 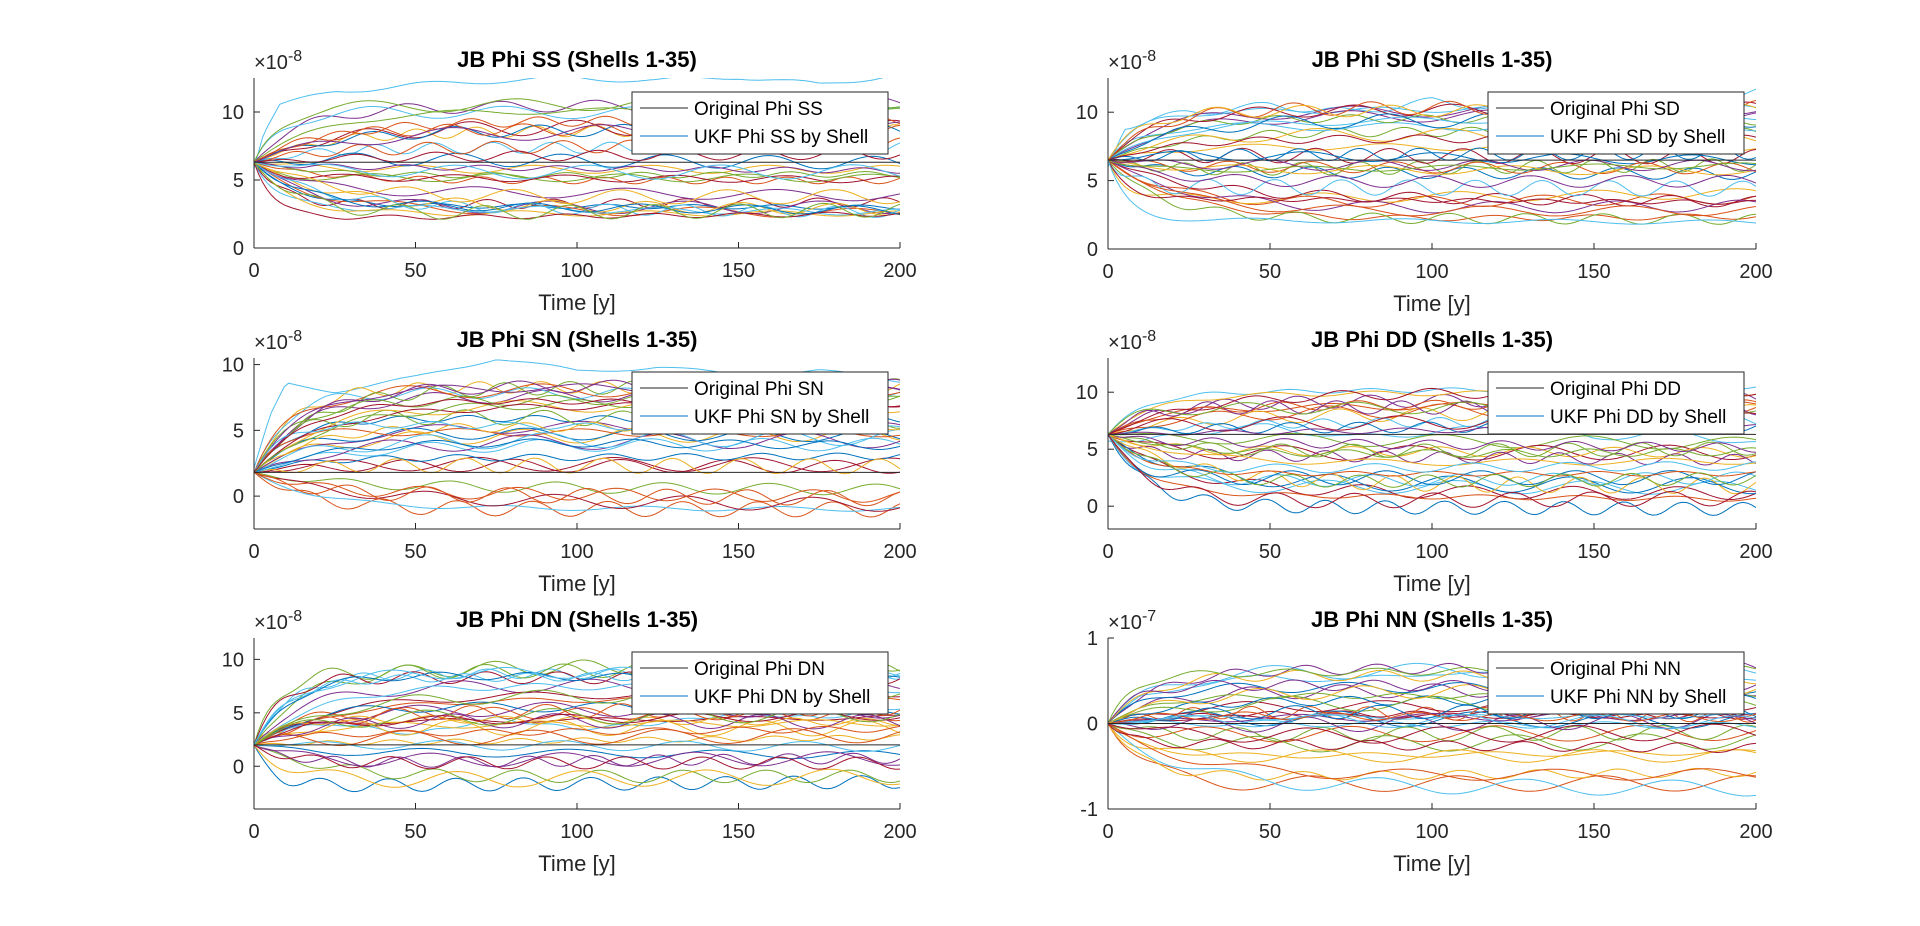 What do you see at coordinates (1616, 683) in the screenshot?
I see `legend: Original Phi NN UKF Phi NN by Shell` at bounding box center [1616, 683].